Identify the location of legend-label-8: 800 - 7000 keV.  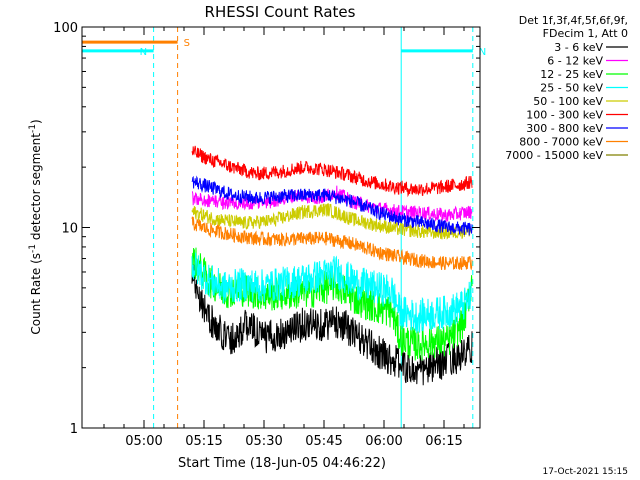
(561, 142).